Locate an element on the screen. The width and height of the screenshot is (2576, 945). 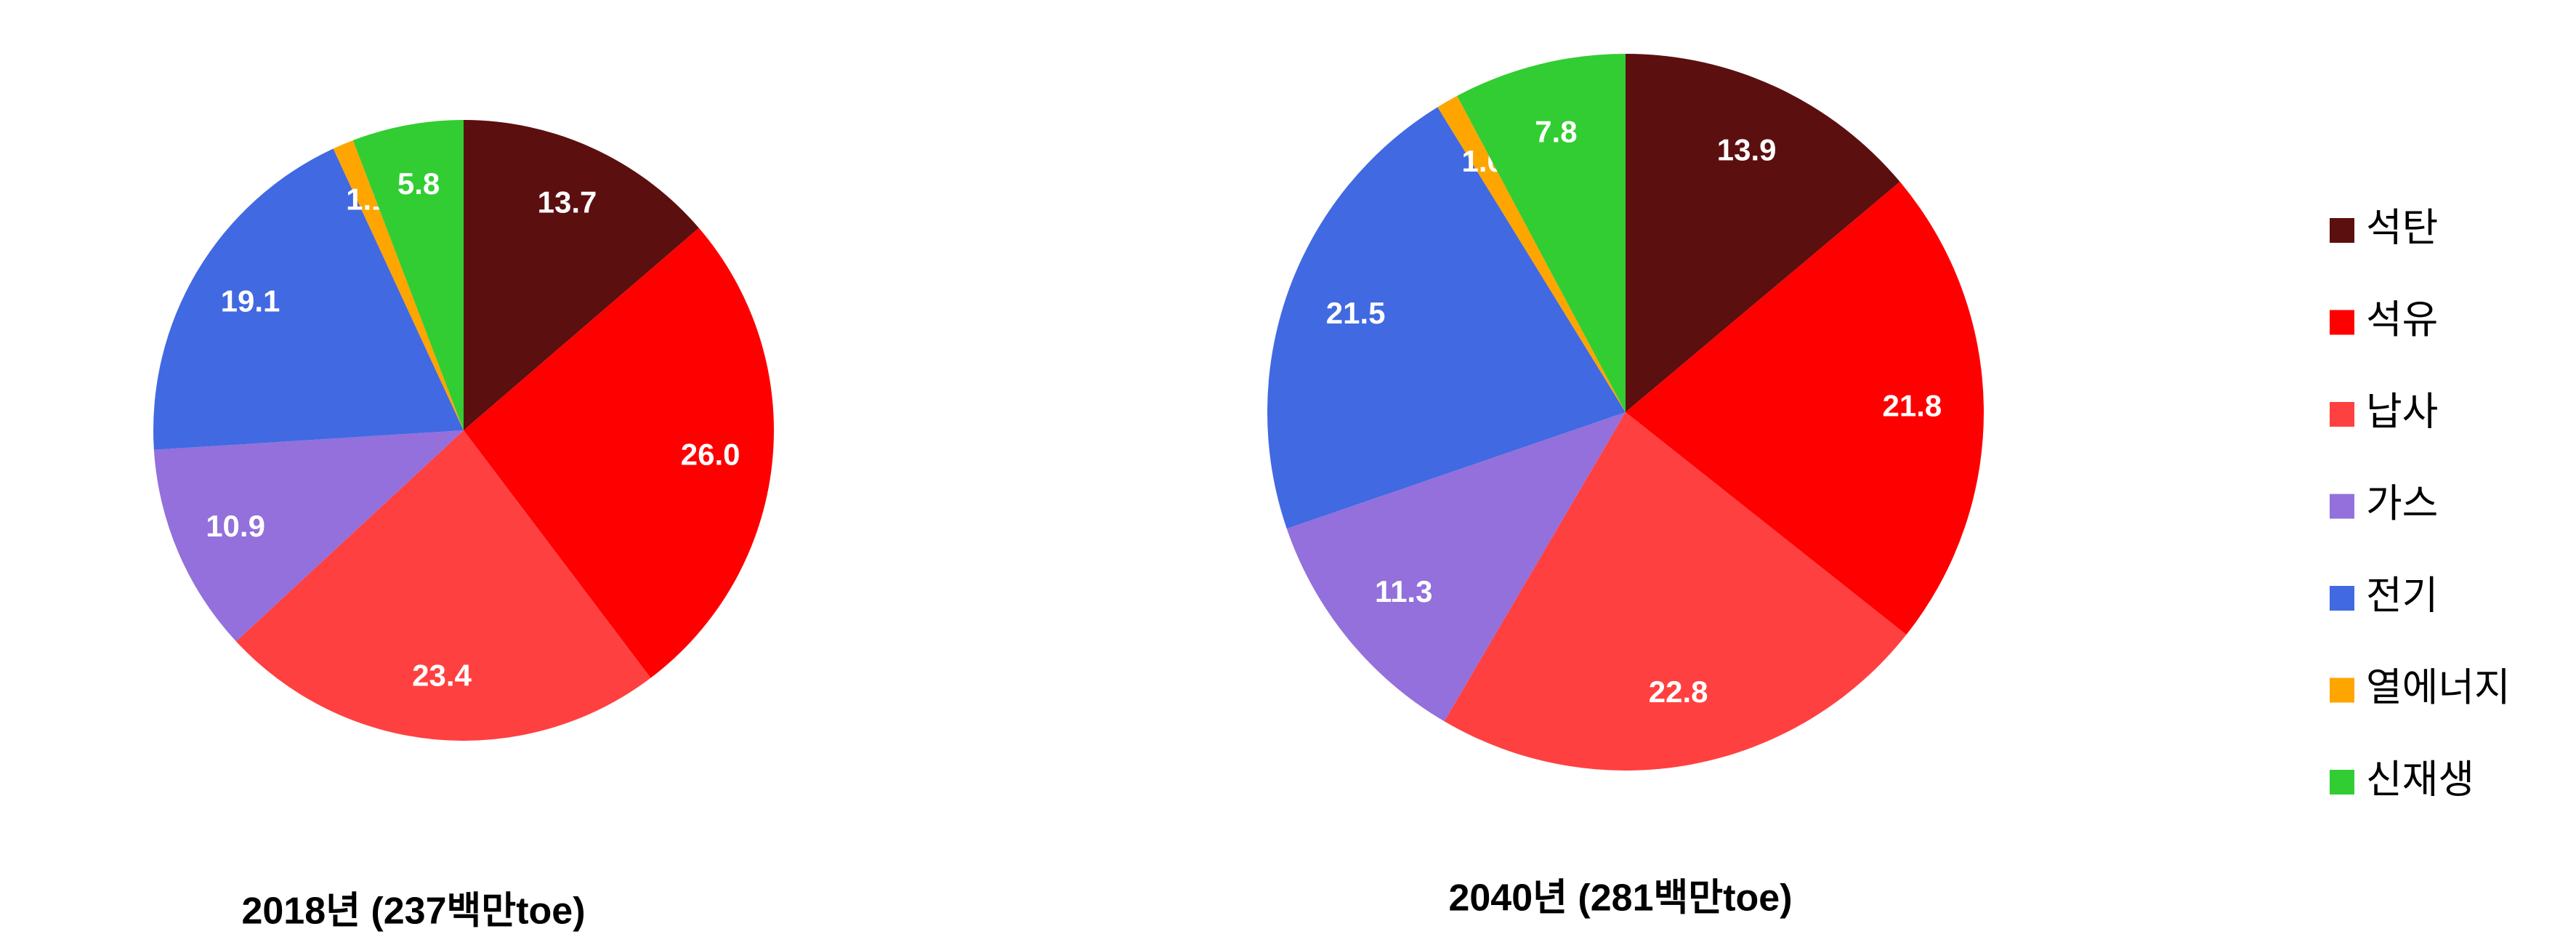
chart-title: 2018년 (237백만toe) is located at coordinates (413, 911).